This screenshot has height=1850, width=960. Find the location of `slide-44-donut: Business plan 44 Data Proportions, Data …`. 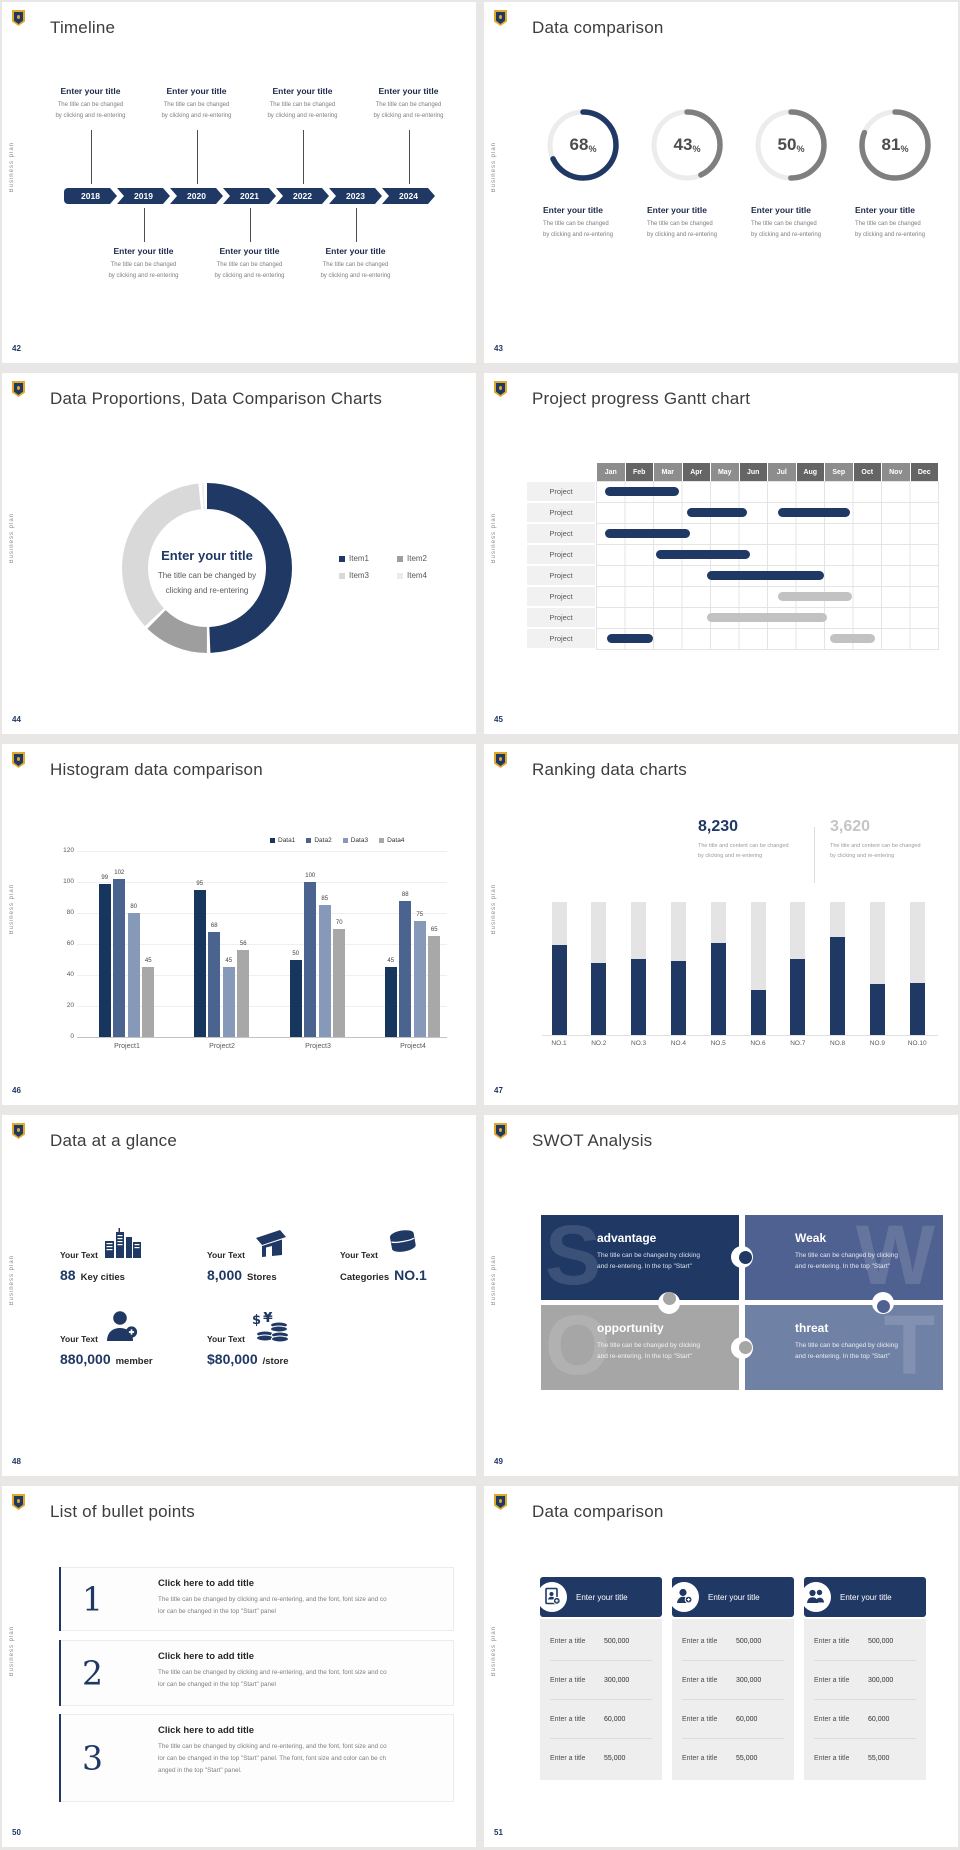

slide-44-donut: Business plan 44 Data Proportions, Data … is located at coordinates (239, 553).